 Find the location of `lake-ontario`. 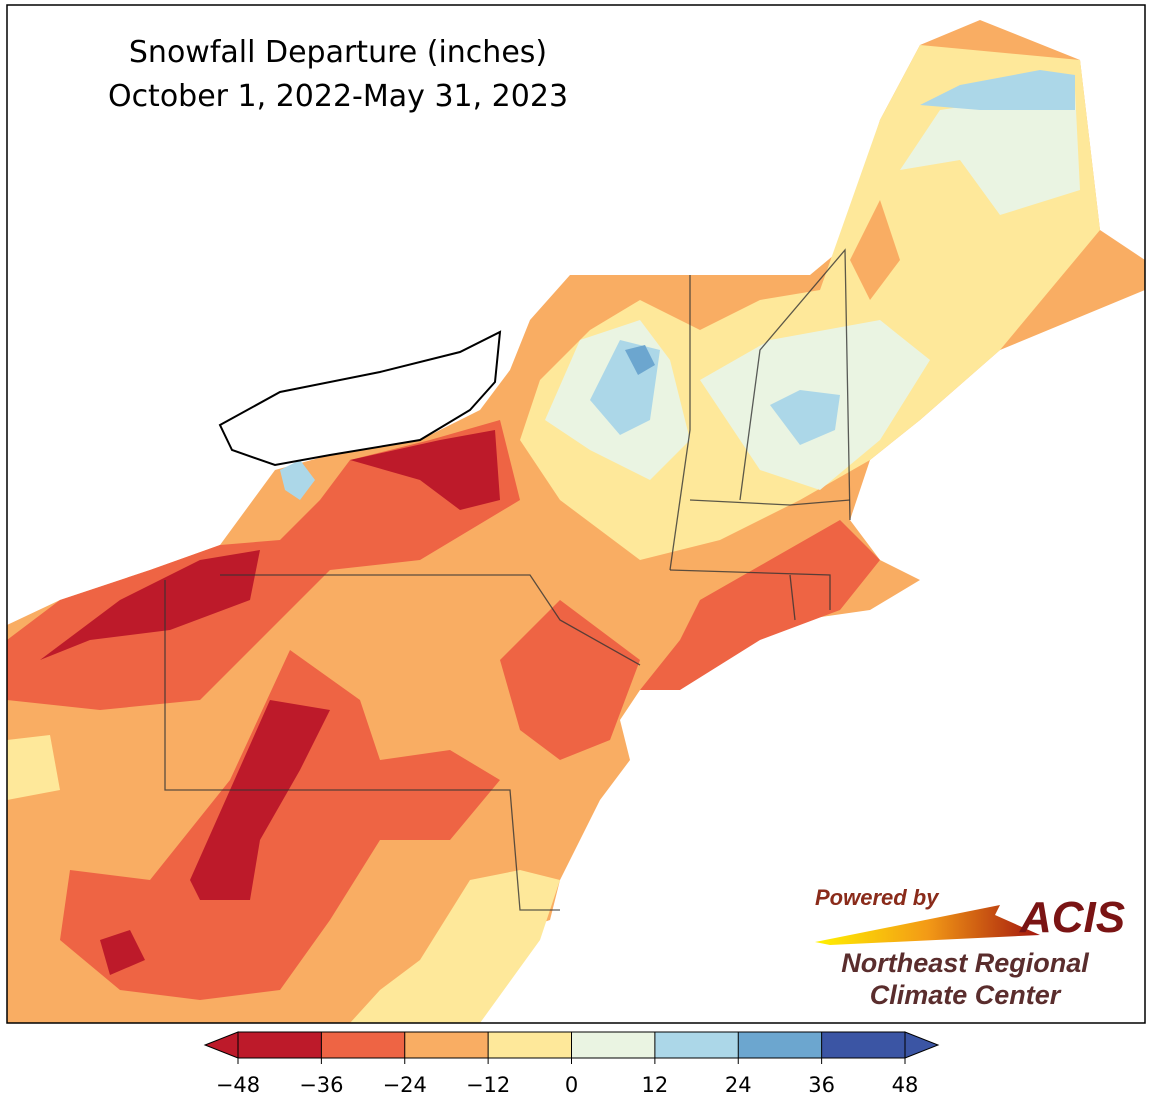

lake-ontario is located at coordinates (360, 398).